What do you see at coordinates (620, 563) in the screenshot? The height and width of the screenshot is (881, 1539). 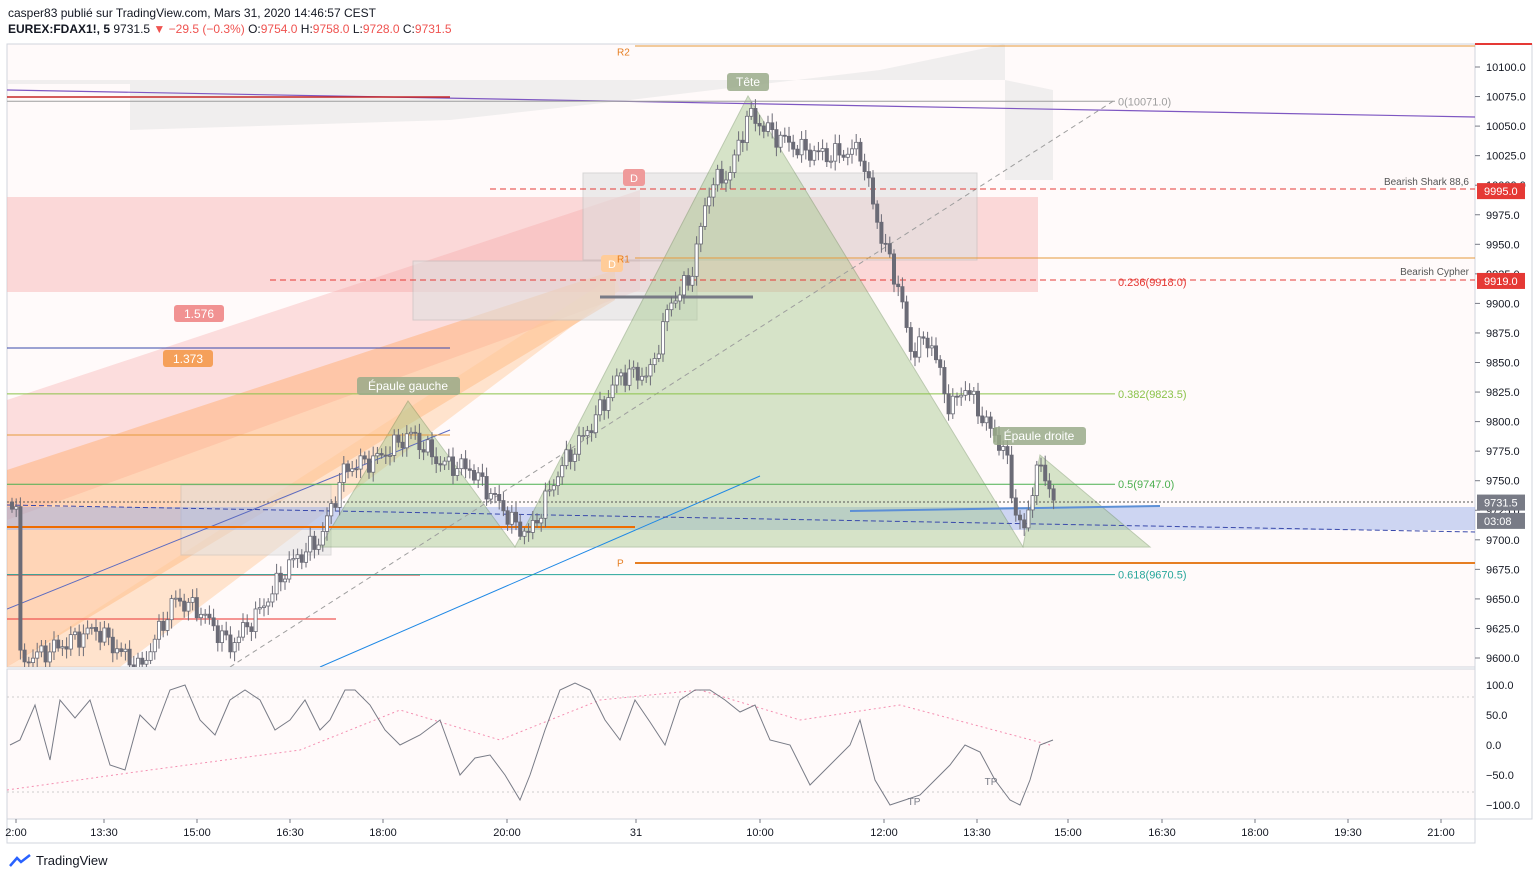 I see `pivot-label: P` at bounding box center [620, 563].